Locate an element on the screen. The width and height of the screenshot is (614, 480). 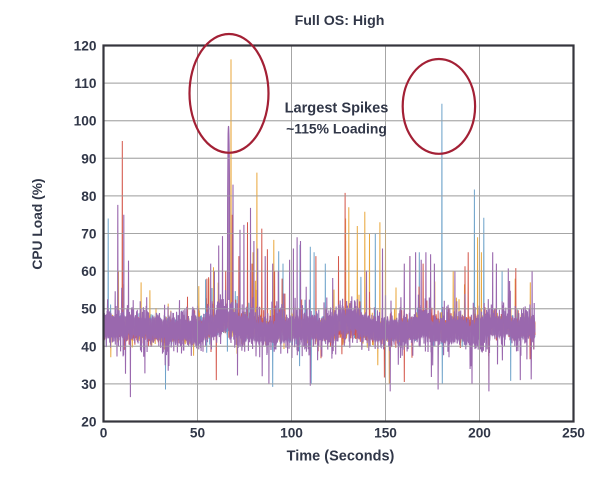
svg-text: 30 is located at coordinates (89, 384).